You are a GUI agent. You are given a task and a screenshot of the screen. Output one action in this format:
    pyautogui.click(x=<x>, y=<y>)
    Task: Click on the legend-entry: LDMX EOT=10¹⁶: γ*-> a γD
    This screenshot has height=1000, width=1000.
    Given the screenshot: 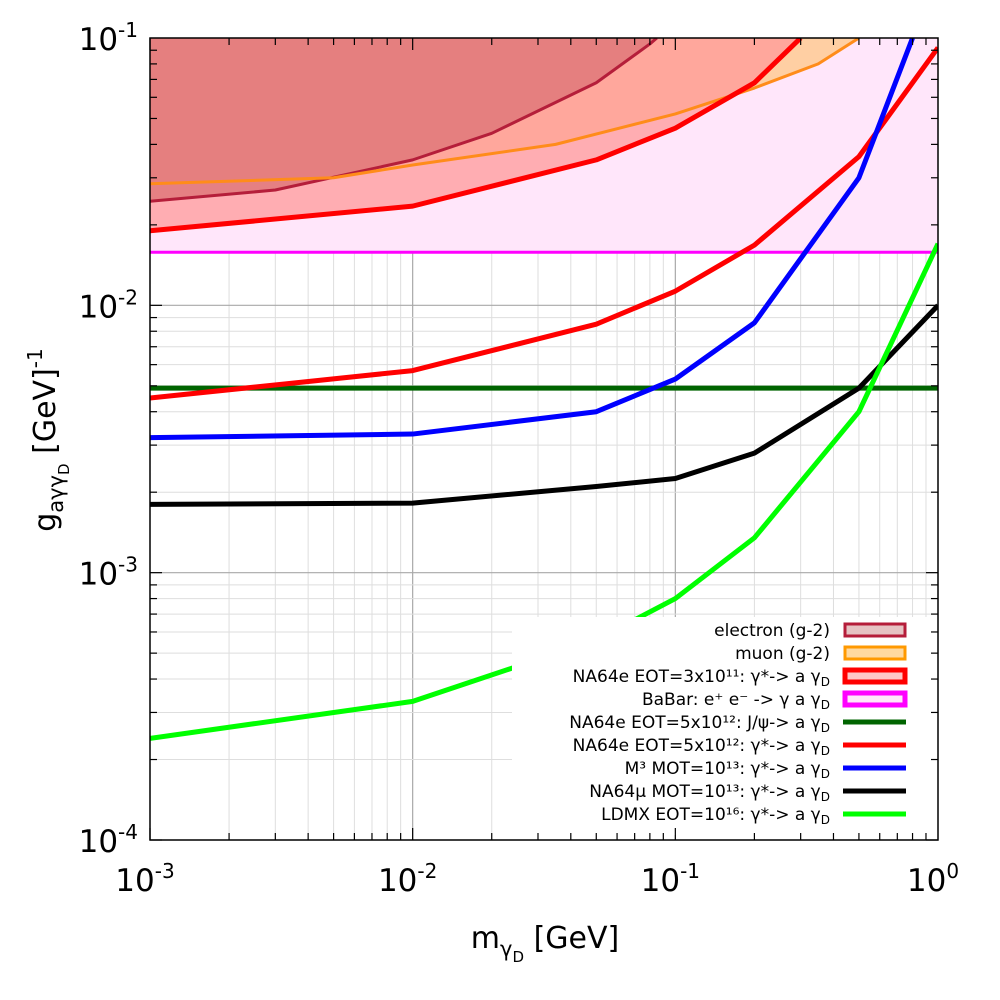 What is the action you would take?
    pyautogui.click(x=753, y=816)
    